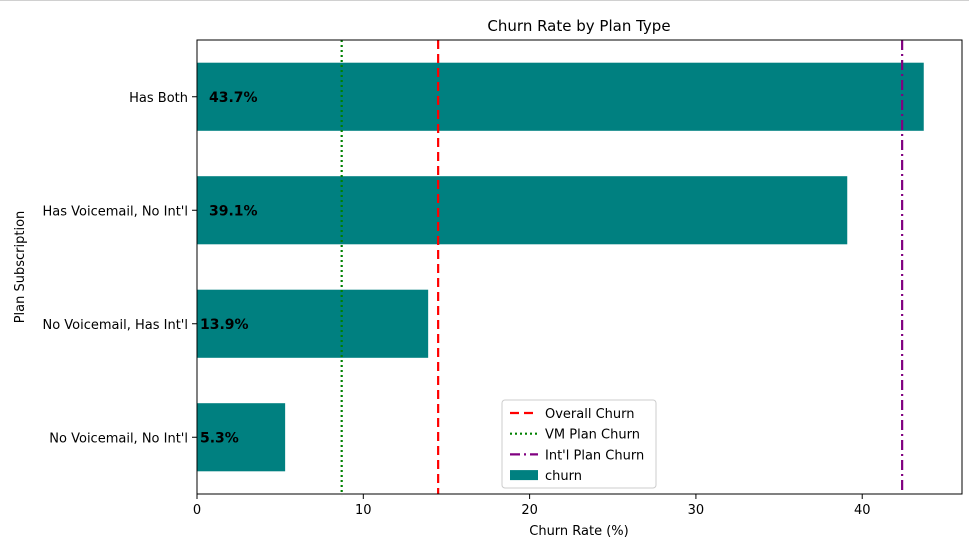  What do you see at coordinates (563, 476) in the screenshot?
I see `legend-label: churn` at bounding box center [563, 476].